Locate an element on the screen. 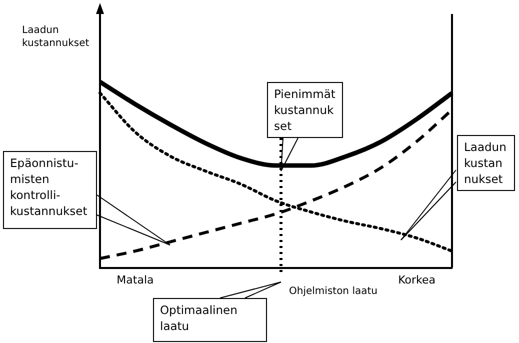 The width and height of the screenshot is (519, 343). x-axis-title: Ohjelmiston laatu is located at coordinates (333, 291).